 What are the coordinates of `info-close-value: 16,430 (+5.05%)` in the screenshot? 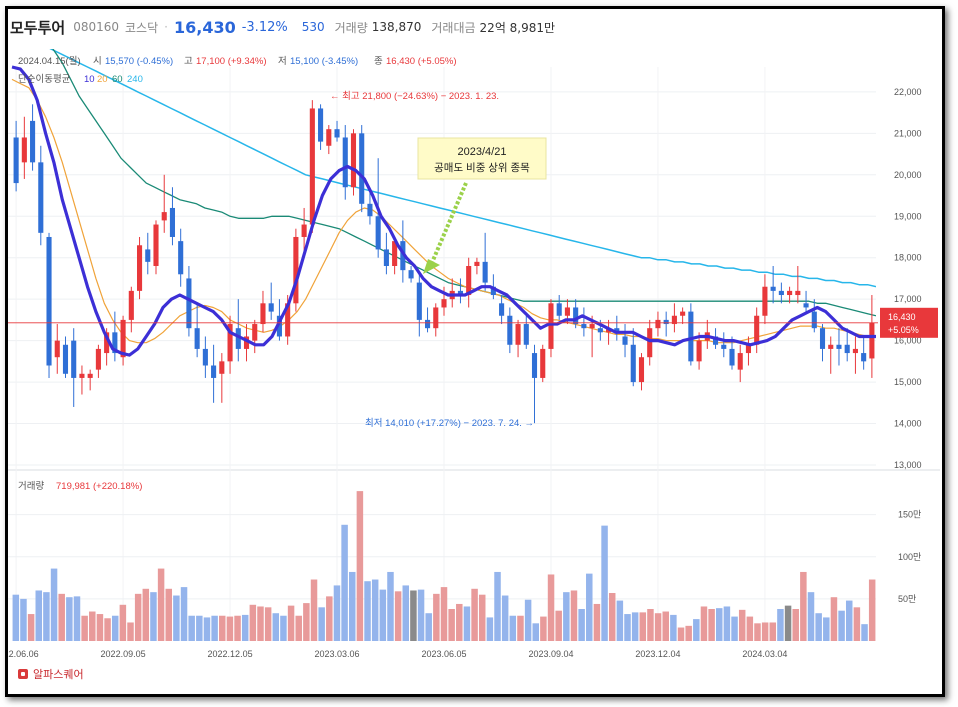 It's located at (421, 61).